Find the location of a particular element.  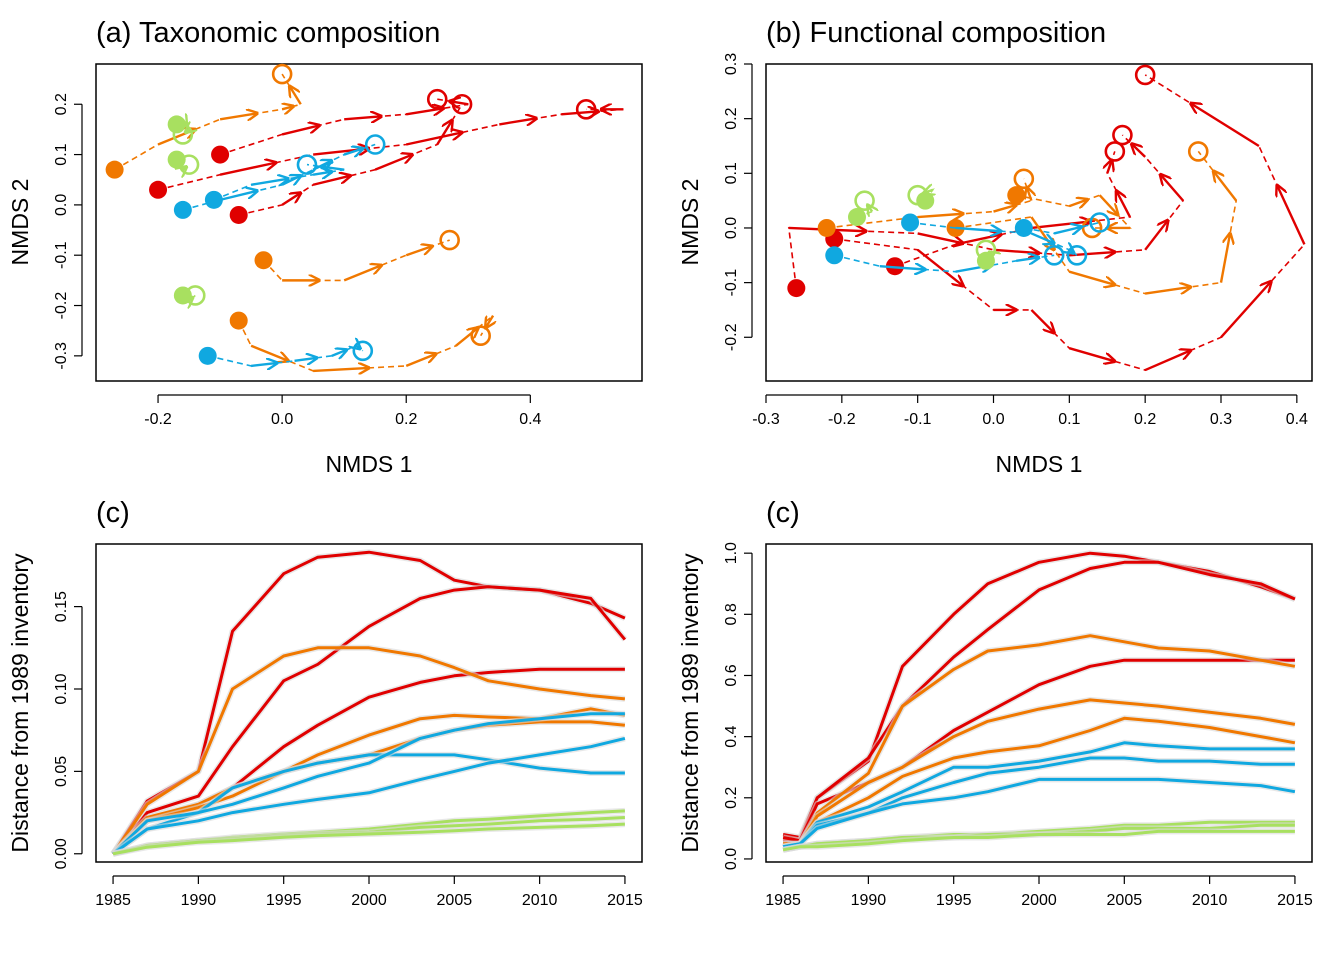

x-tick-label: -0.1 is located at coordinates (918, 419).